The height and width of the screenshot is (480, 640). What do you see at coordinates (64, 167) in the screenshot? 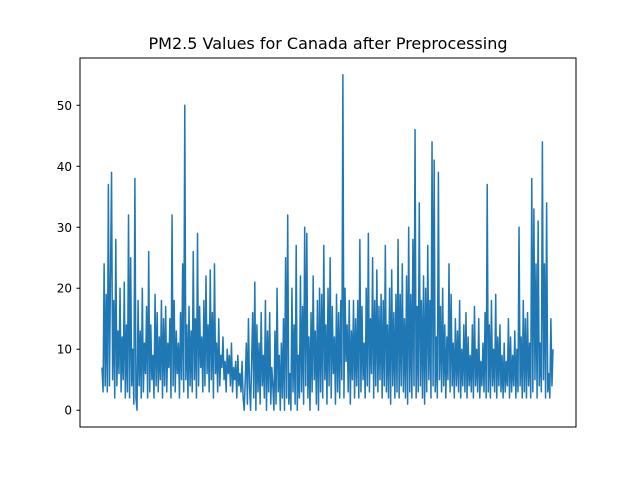
I see `y-tick-label: 40` at bounding box center [64, 167].